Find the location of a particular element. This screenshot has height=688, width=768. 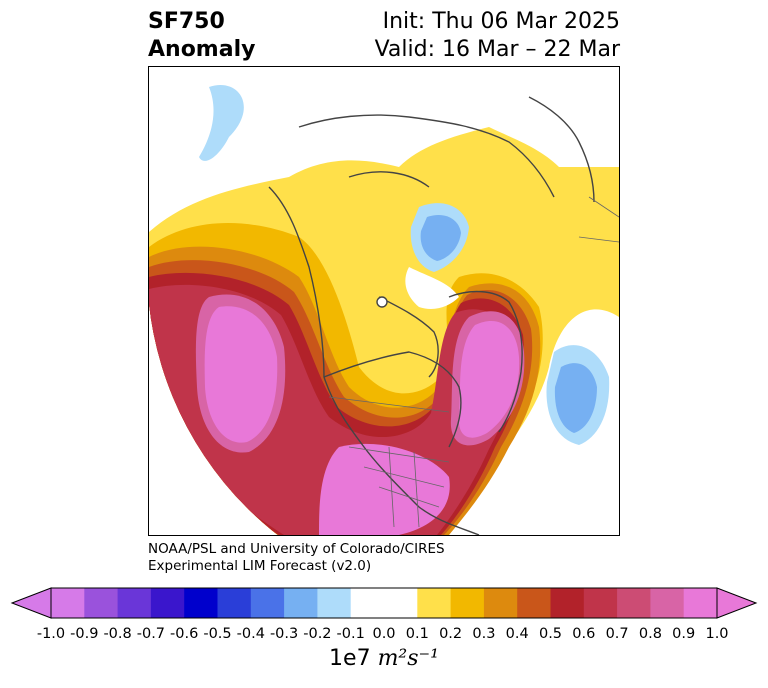

colorbar-tick-label: 0.7 is located at coordinates (617, 634).